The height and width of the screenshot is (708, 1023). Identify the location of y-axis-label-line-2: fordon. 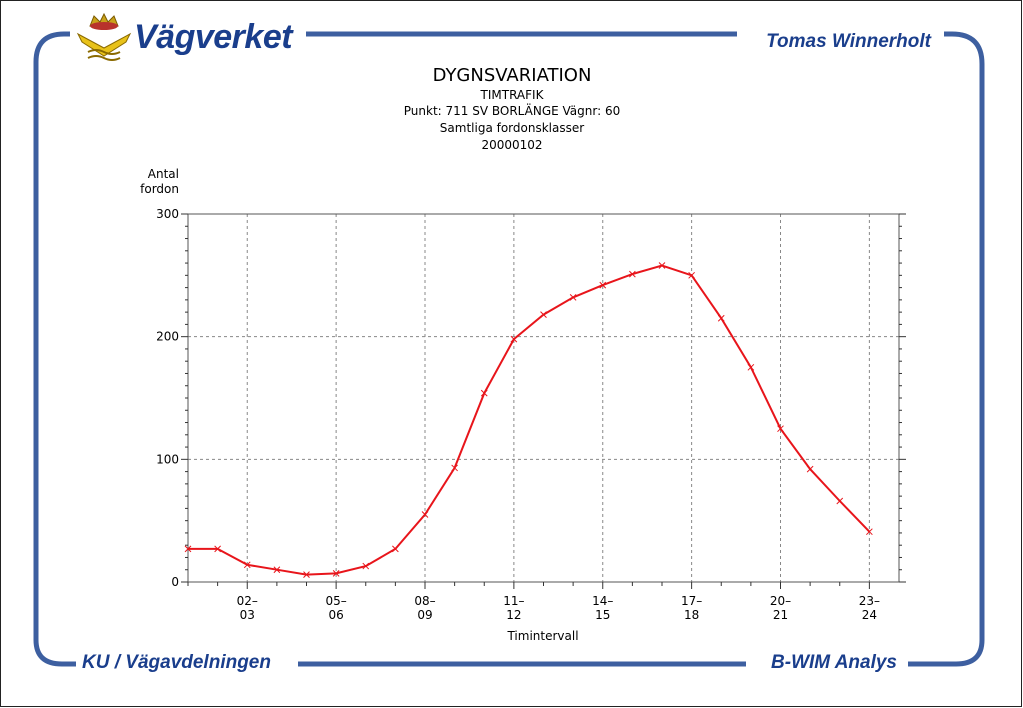
(159, 189).